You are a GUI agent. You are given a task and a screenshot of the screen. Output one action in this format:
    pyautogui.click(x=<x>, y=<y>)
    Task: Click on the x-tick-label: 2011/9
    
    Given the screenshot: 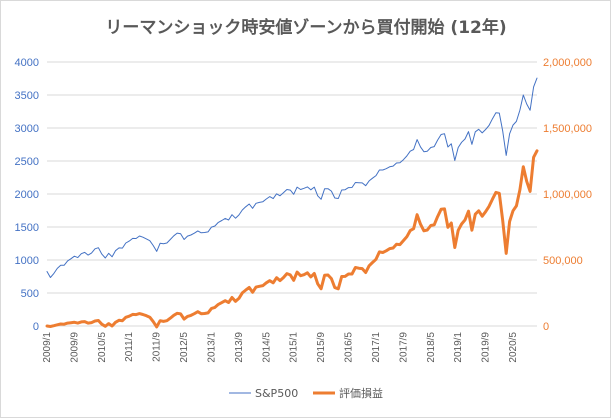 What is the action you would take?
    pyautogui.click(x=157, y=347)
    